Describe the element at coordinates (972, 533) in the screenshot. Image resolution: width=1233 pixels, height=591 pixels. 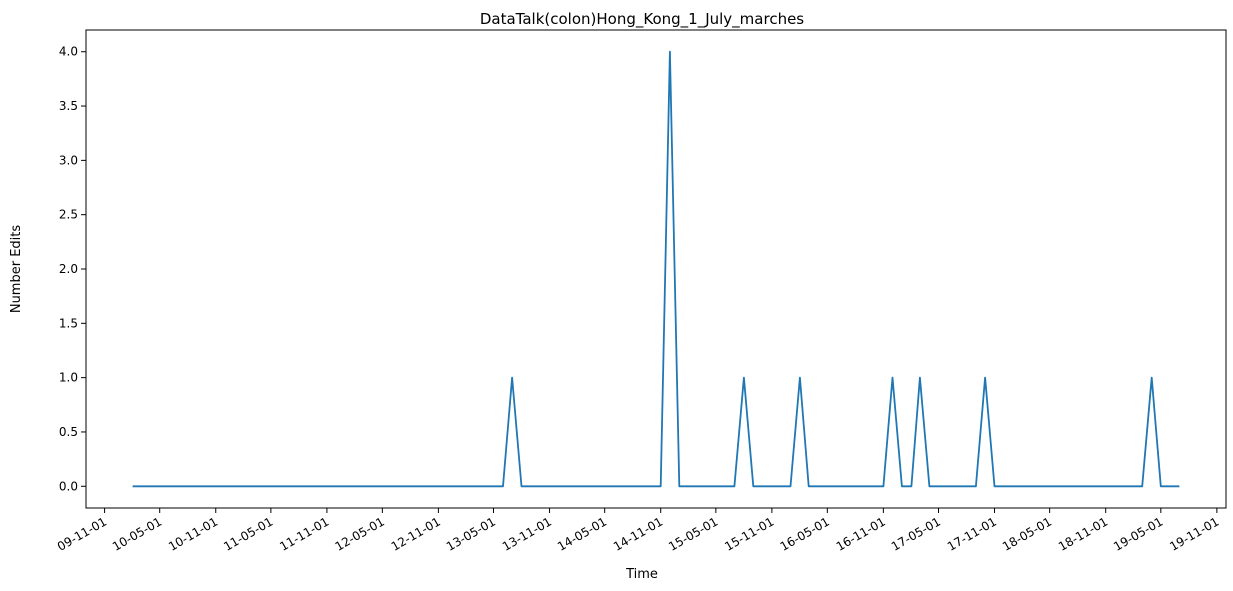
I see `x-tick-label: 17-11-01` at that location.